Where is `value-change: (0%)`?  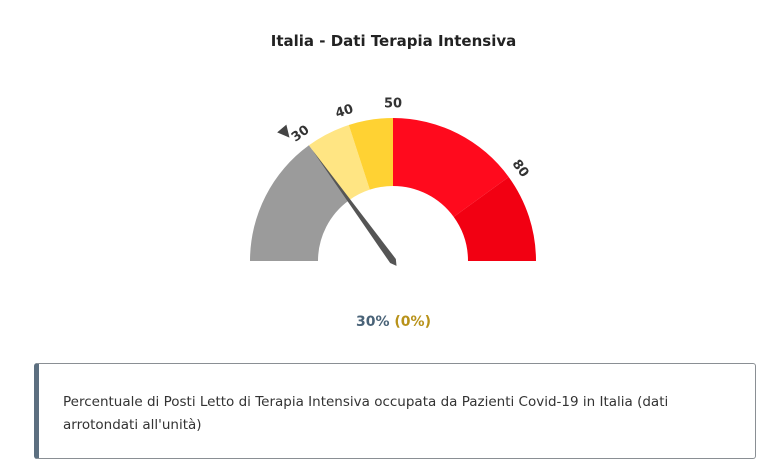
value-change: (0%) is located at coordinates (412, 322).